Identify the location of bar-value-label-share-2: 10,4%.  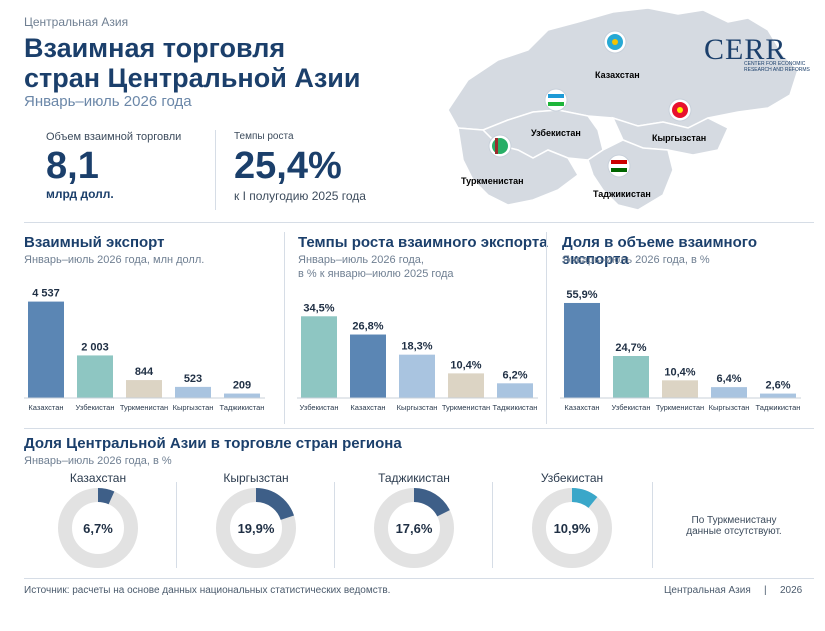
(679, 372).